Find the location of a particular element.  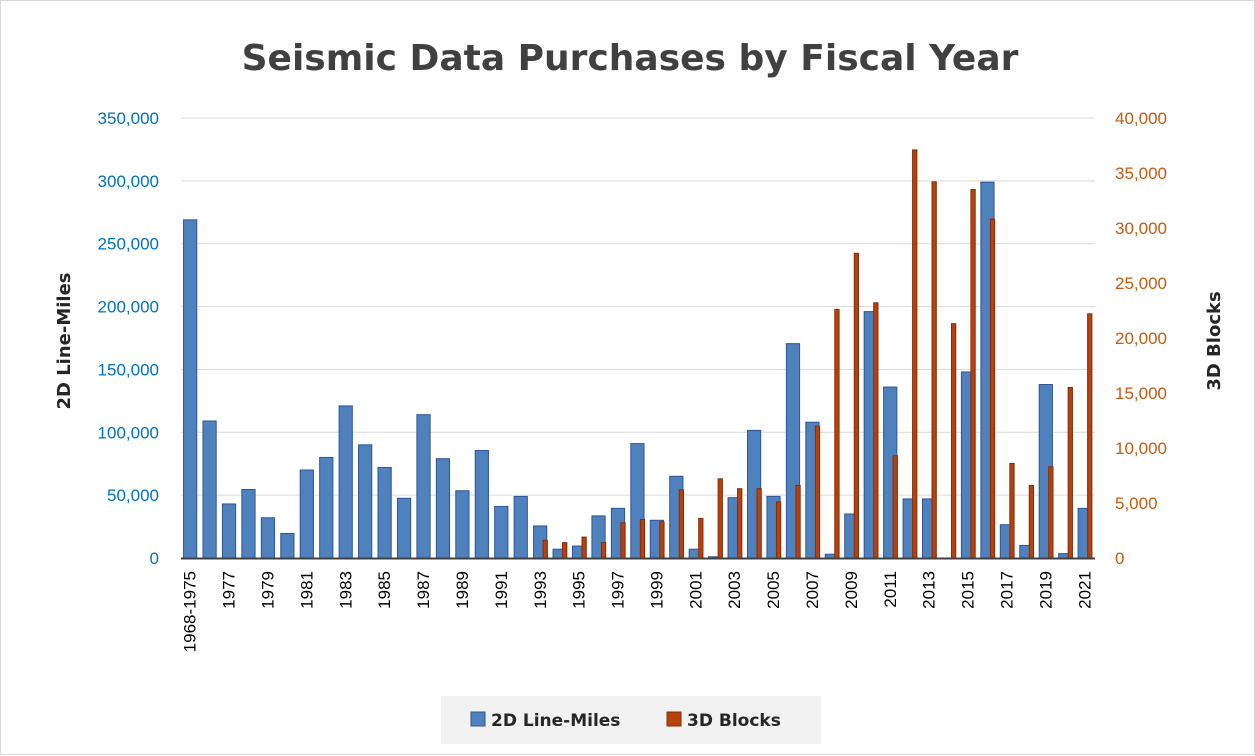

legend: 2D Line-Miles 3D Blocks is located at coordinates (631, 720).